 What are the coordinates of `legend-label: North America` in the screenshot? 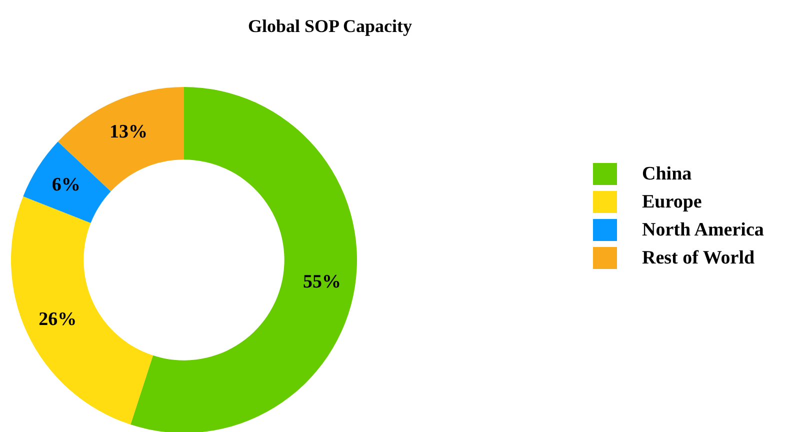 It's located at (703, 230).